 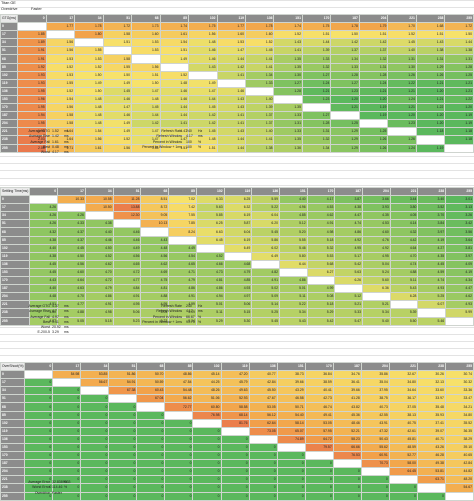 I want to click on table-cell: 39.66, so click(x=291, y=383).